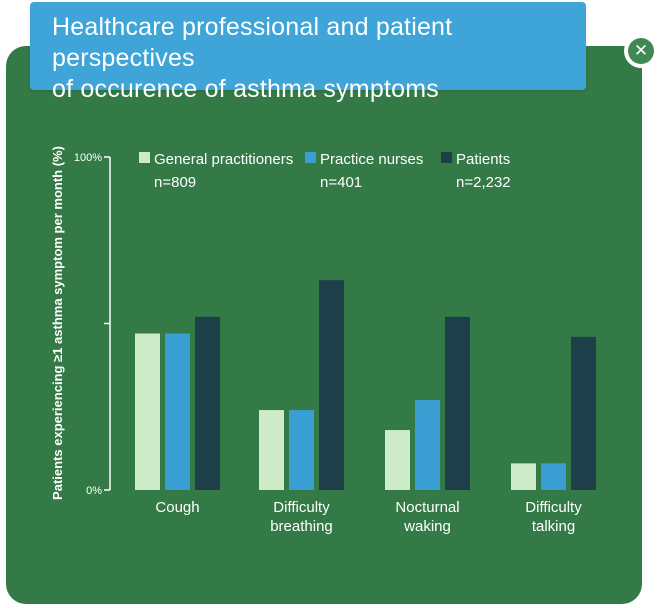  I want to click on title-line-2: of occurence of asthma symptoms, so click(245, 89).